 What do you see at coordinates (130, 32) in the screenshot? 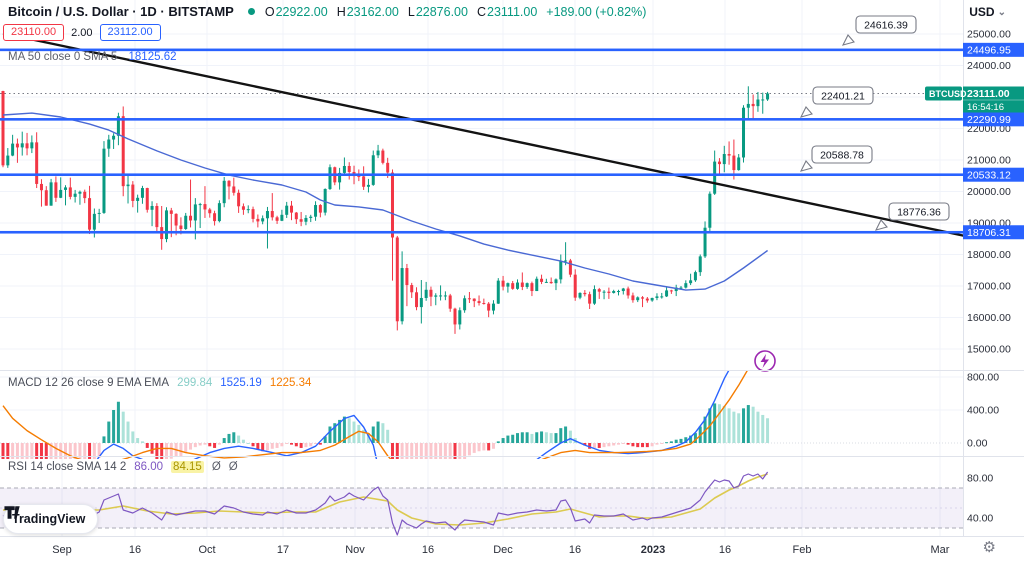
I see `buy-button: 23112.00` at bounding box center [130, 32].